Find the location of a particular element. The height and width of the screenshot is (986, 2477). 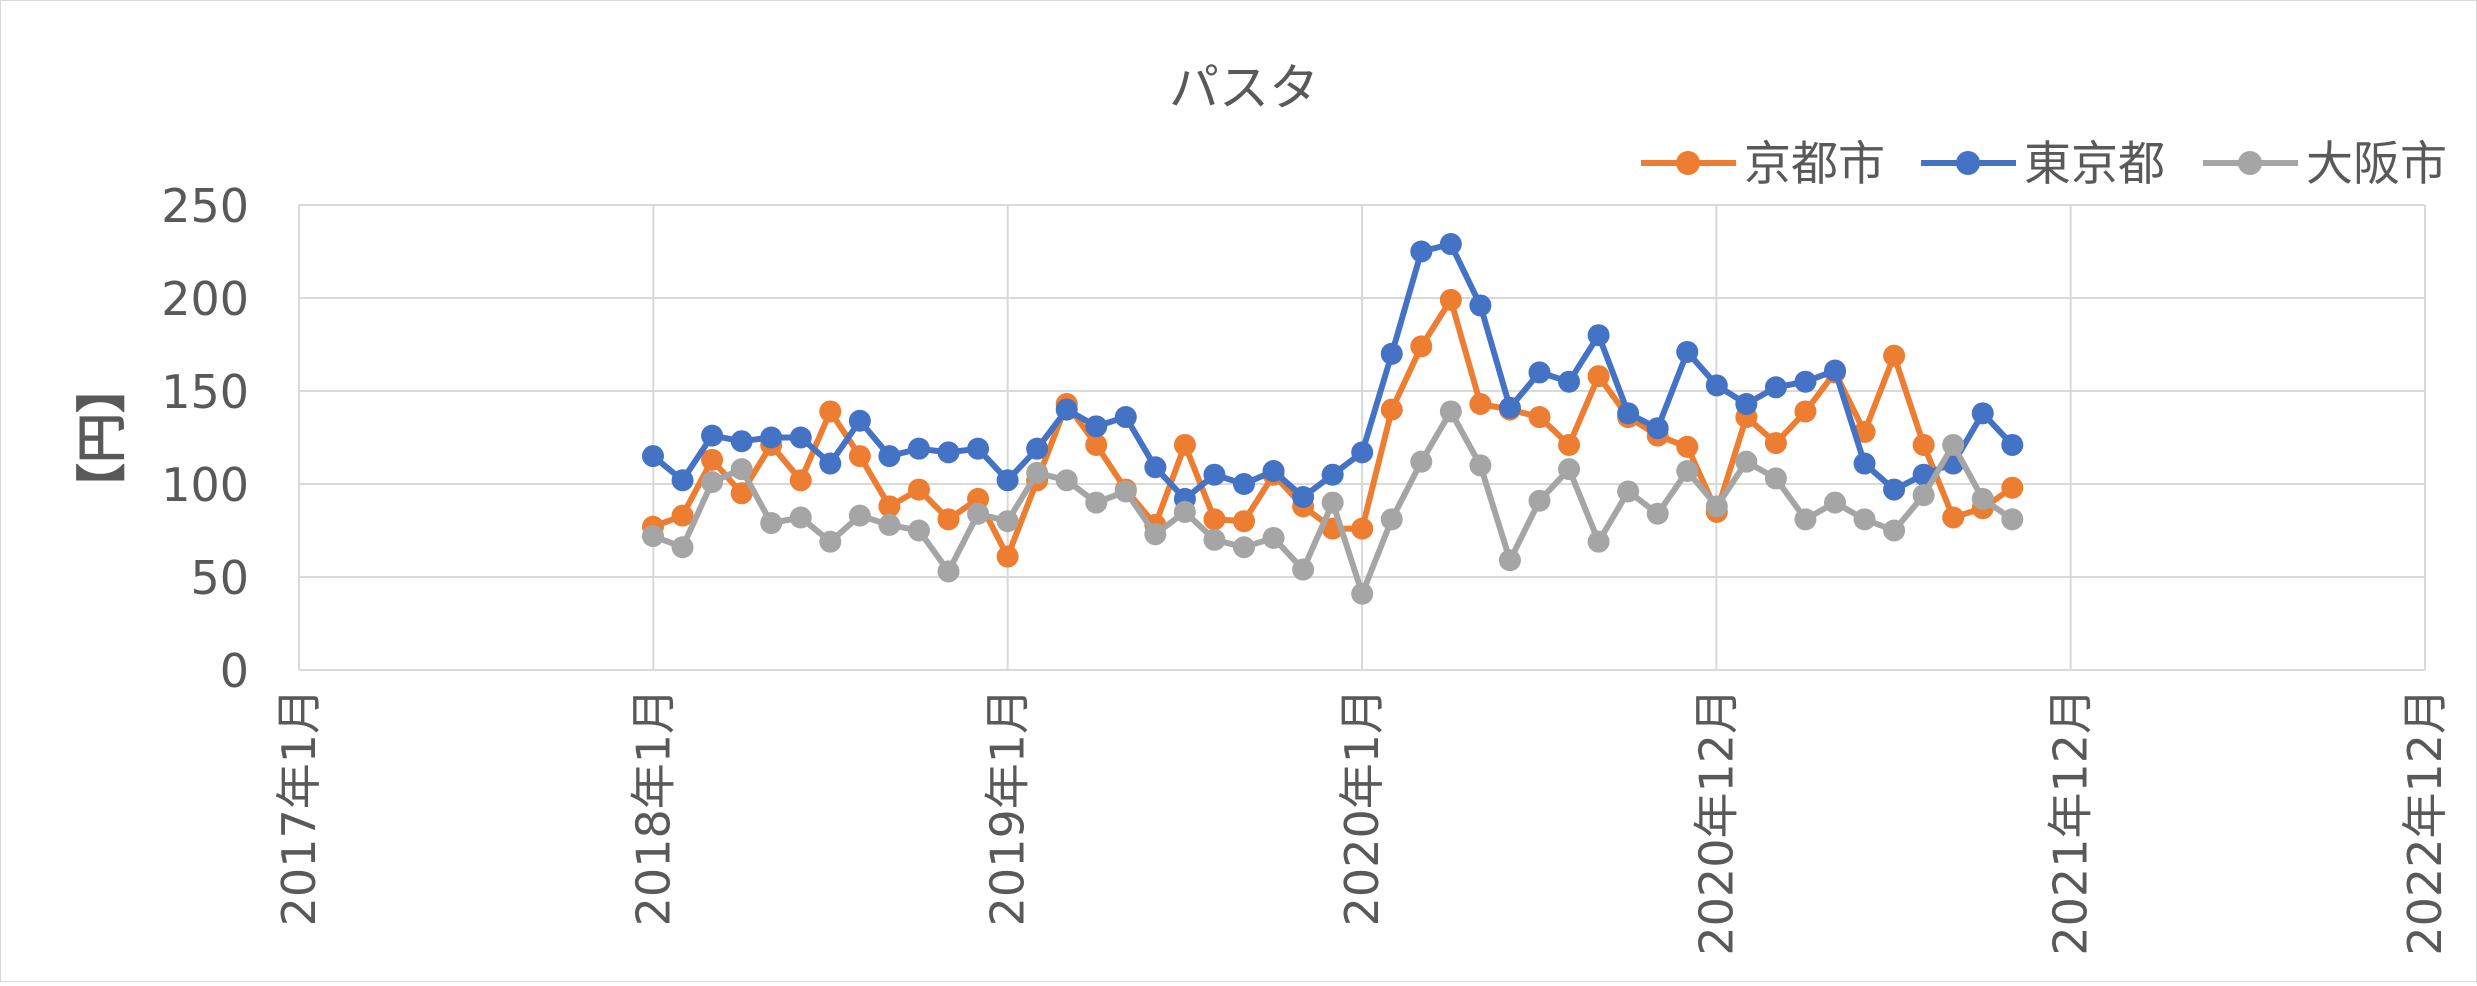

y-tick-label: 150 is located at coordinates (205, 392).